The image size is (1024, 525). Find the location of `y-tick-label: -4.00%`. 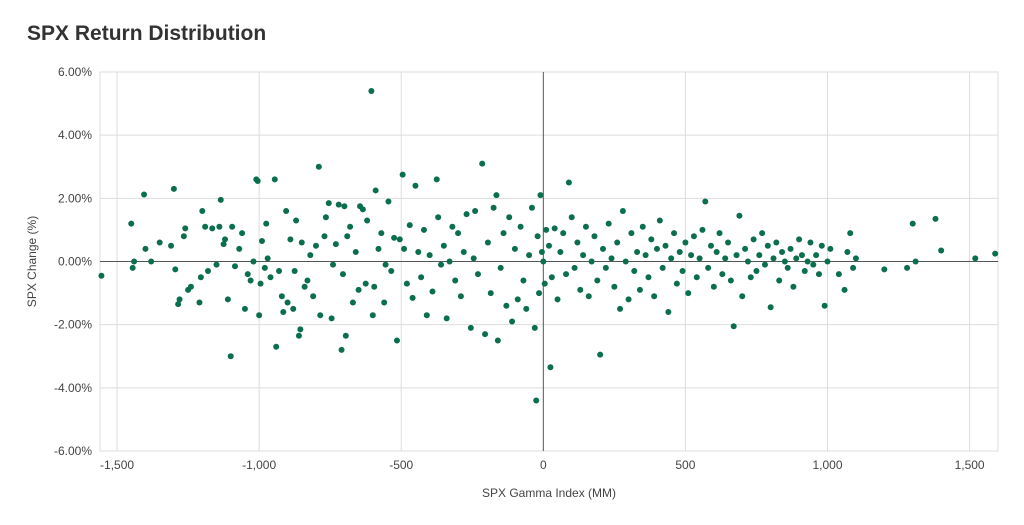

y-tick-label: -4.00% is located at coordinates (73, 388).